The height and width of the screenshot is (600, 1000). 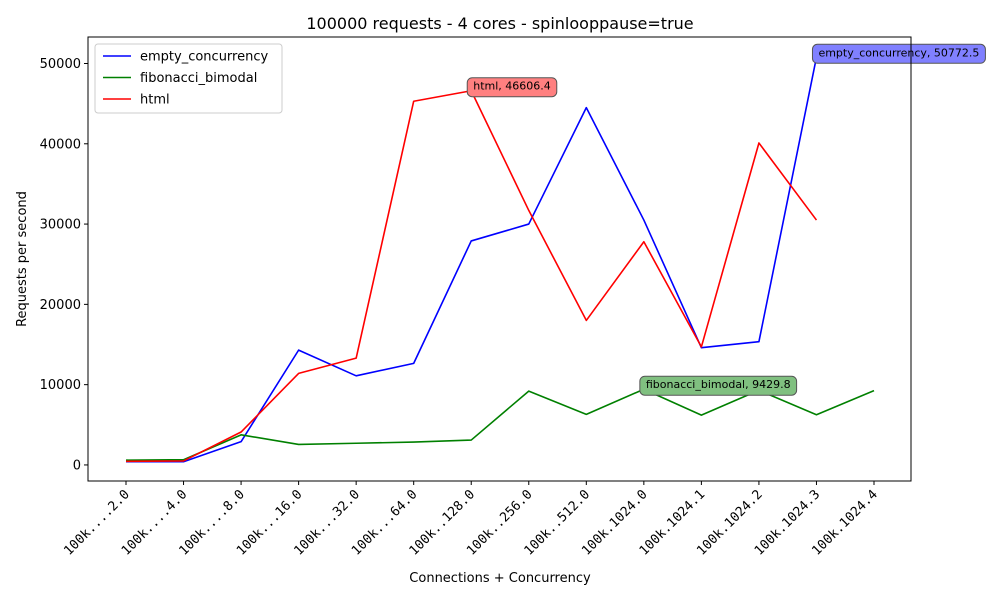 I want to click on annotation-text: empty_concurrency, 50772.5, so click(x=898, y=52).